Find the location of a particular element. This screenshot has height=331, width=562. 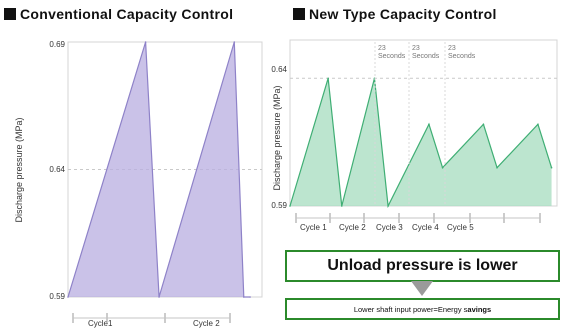

x-category-label: Cycle 1 is located at coordinates (313, 227).